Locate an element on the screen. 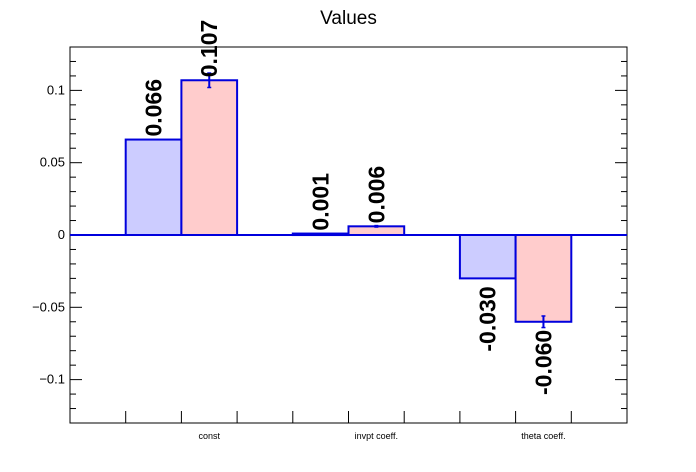 The image size is (696, 472). chart-title: Values is located at coordinates (348, 18).